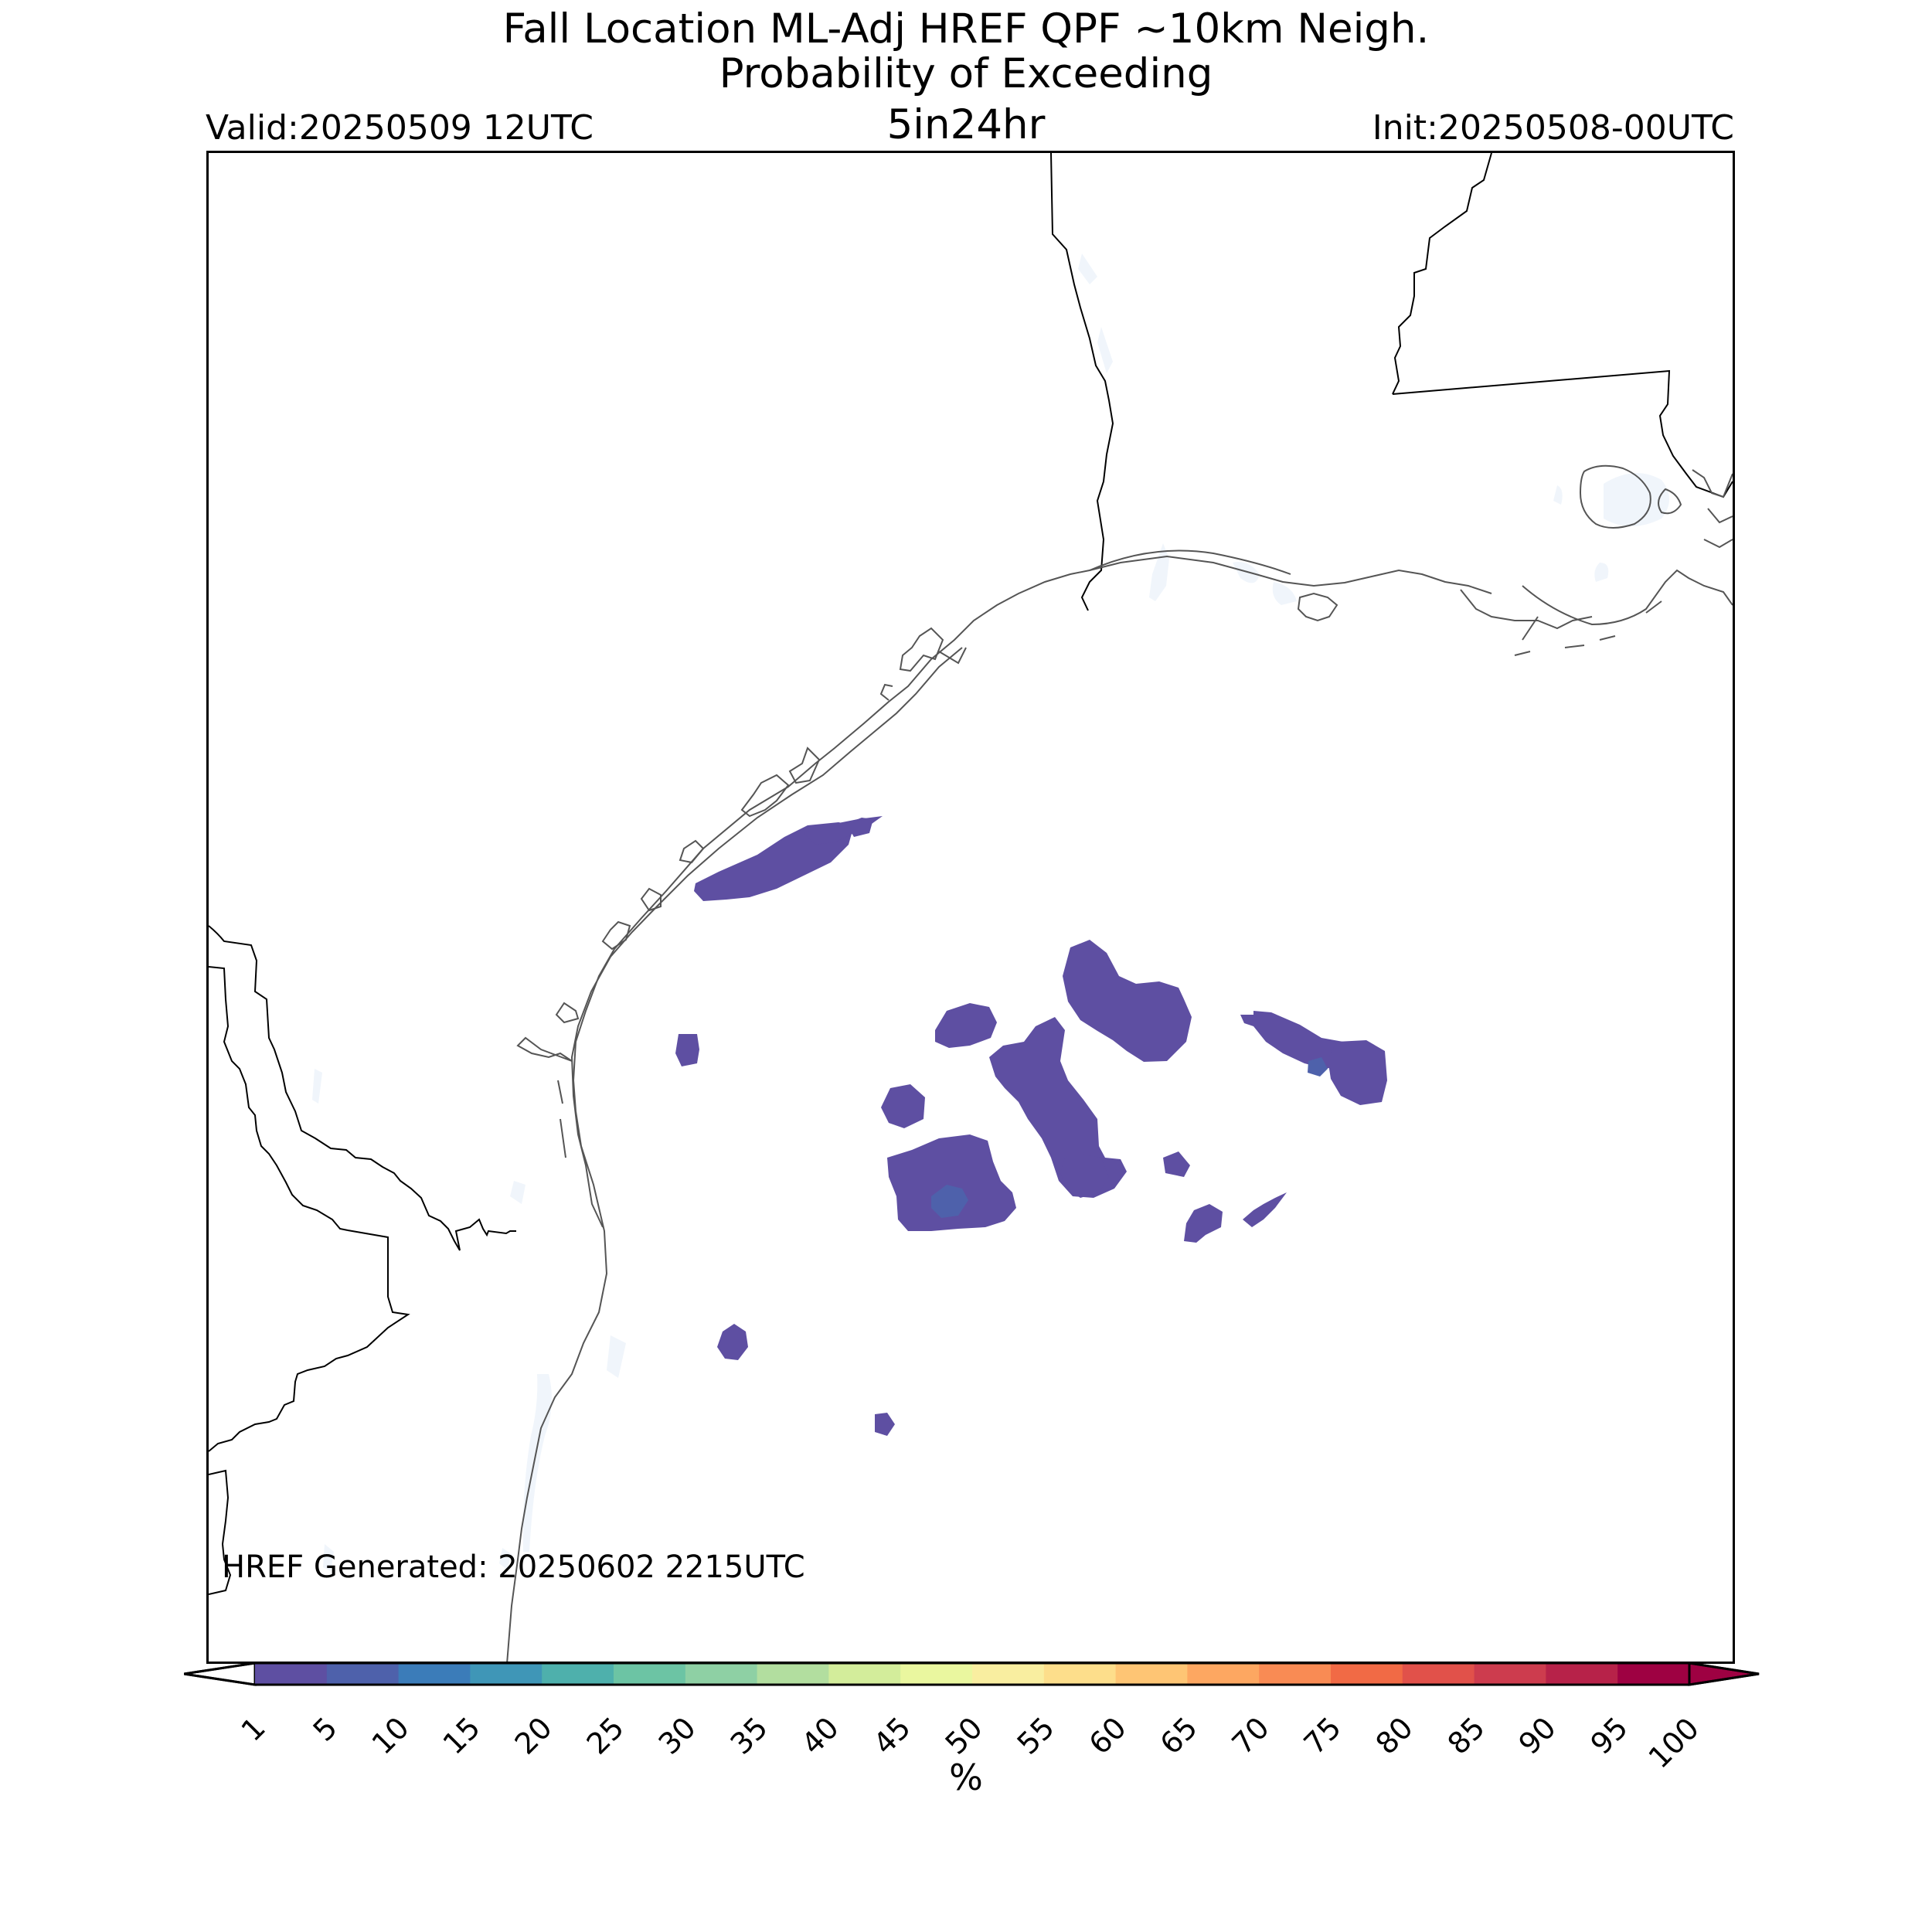  What do you see at coordinates (1035, 1736) in the screenshot?
I see `colorbar-tick-label: 55` at bounding box center [1035, 1736].